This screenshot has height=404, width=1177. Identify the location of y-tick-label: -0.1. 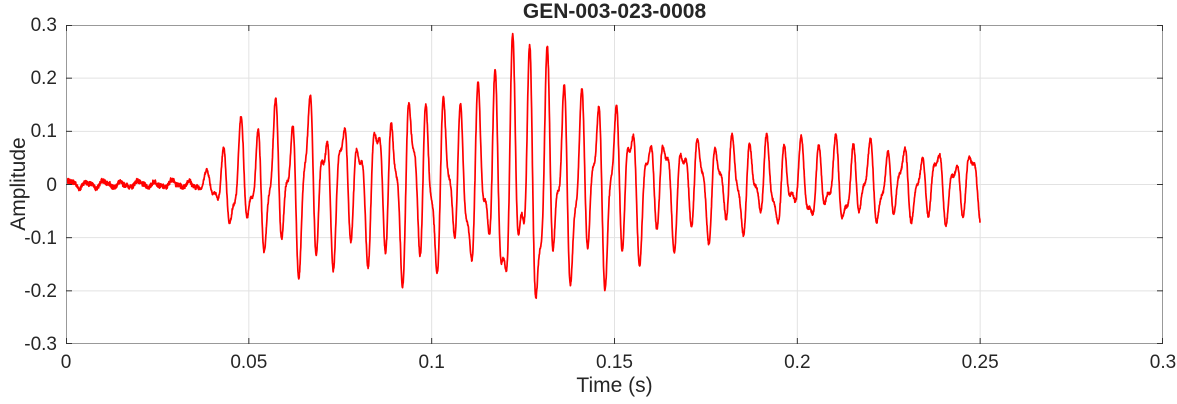
(40, 238).